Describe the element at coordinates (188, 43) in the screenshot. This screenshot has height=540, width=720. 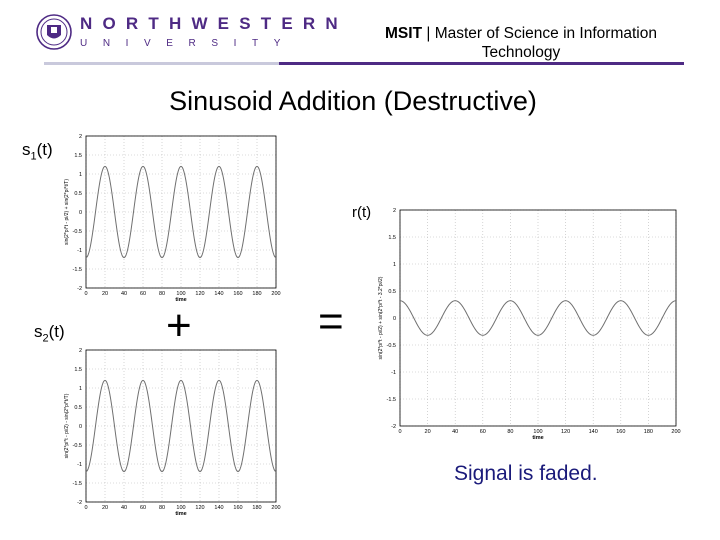
I see `wordmark-bottom: UNIVERSITY` at that location.